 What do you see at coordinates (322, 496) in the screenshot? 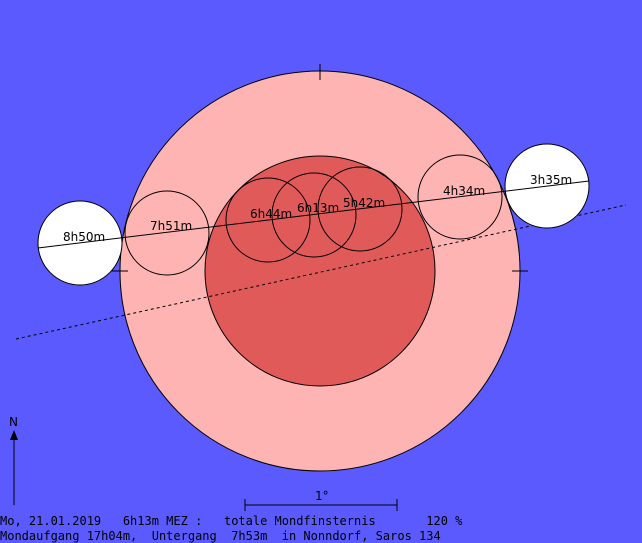
I see `scale-label: 1°` at bounding box center [322, 496].